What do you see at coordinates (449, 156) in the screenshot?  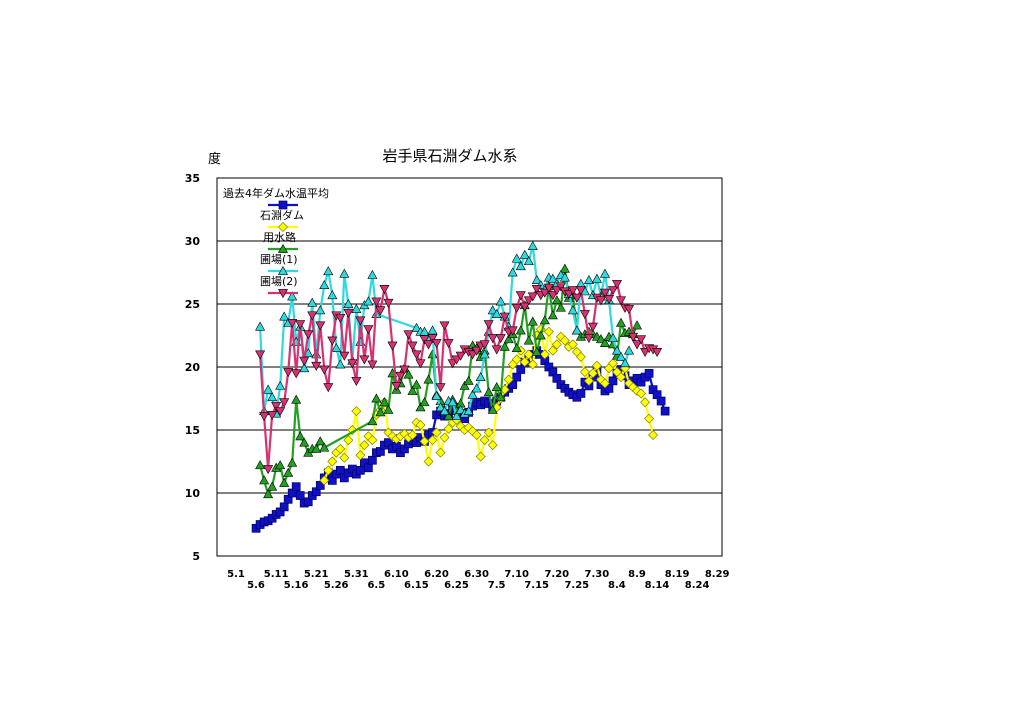 I see `chart-title: 岩手県石淵ダム水系` at bounding box center [449, 156].